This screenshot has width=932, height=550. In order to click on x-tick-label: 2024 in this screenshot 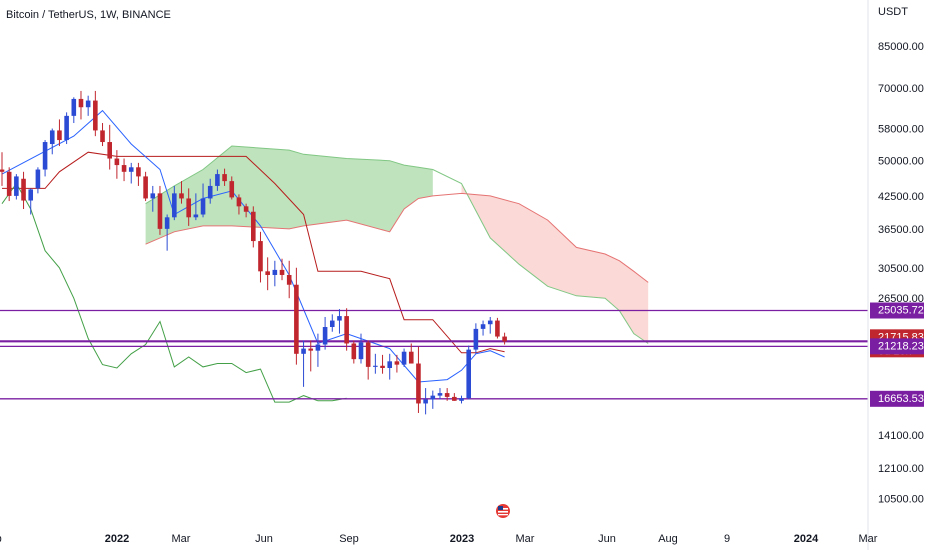, I will do `click(806, 539)`.